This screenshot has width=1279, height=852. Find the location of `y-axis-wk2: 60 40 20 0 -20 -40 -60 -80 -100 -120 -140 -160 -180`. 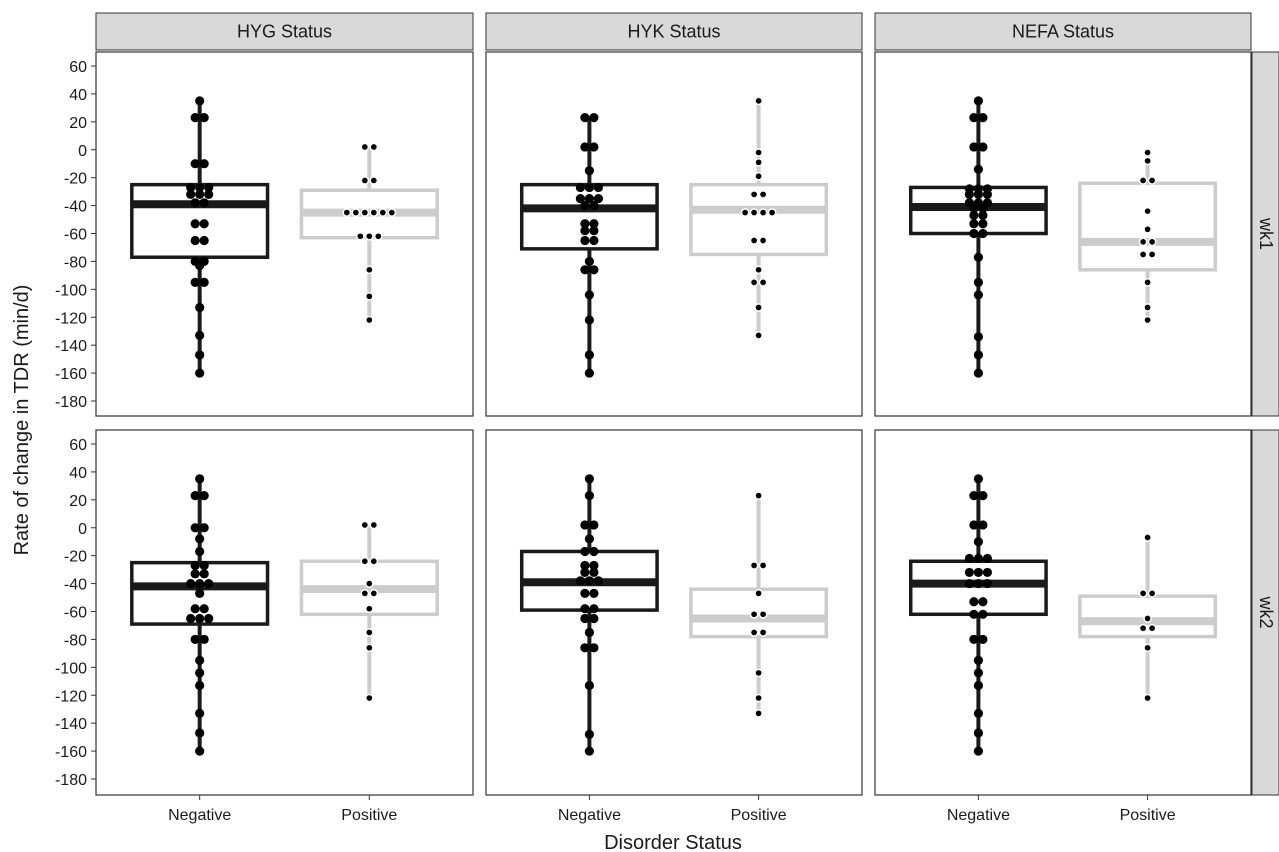

y-axis-wk2: 60 40 20 0 -20 -40 -60 -80 -100 -120 -140 -160 -180 is located at coordinates (75, 613).